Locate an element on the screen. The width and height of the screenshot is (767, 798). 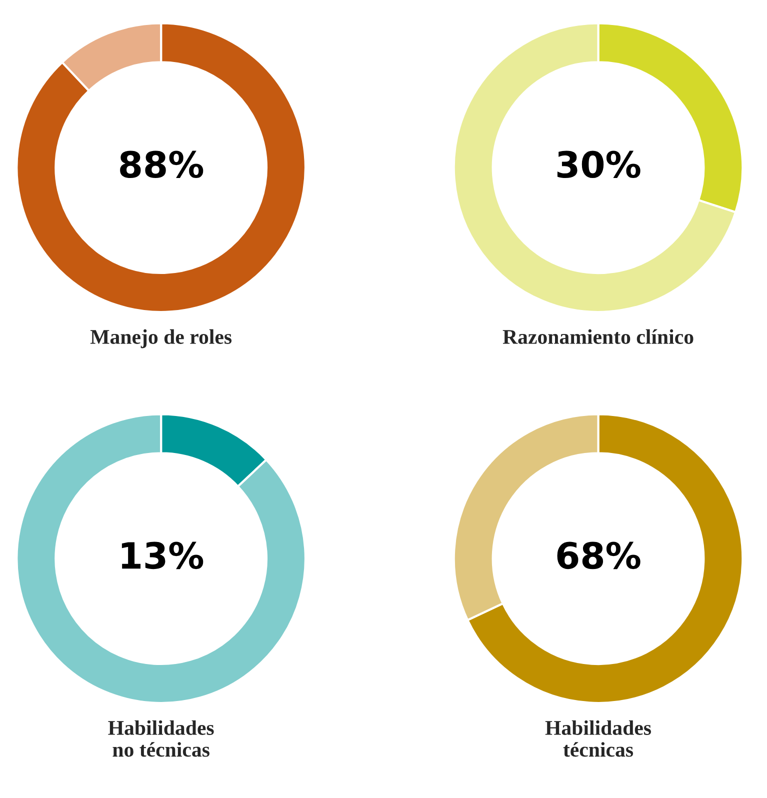
text: 13% is located at coordinates (163, 556).